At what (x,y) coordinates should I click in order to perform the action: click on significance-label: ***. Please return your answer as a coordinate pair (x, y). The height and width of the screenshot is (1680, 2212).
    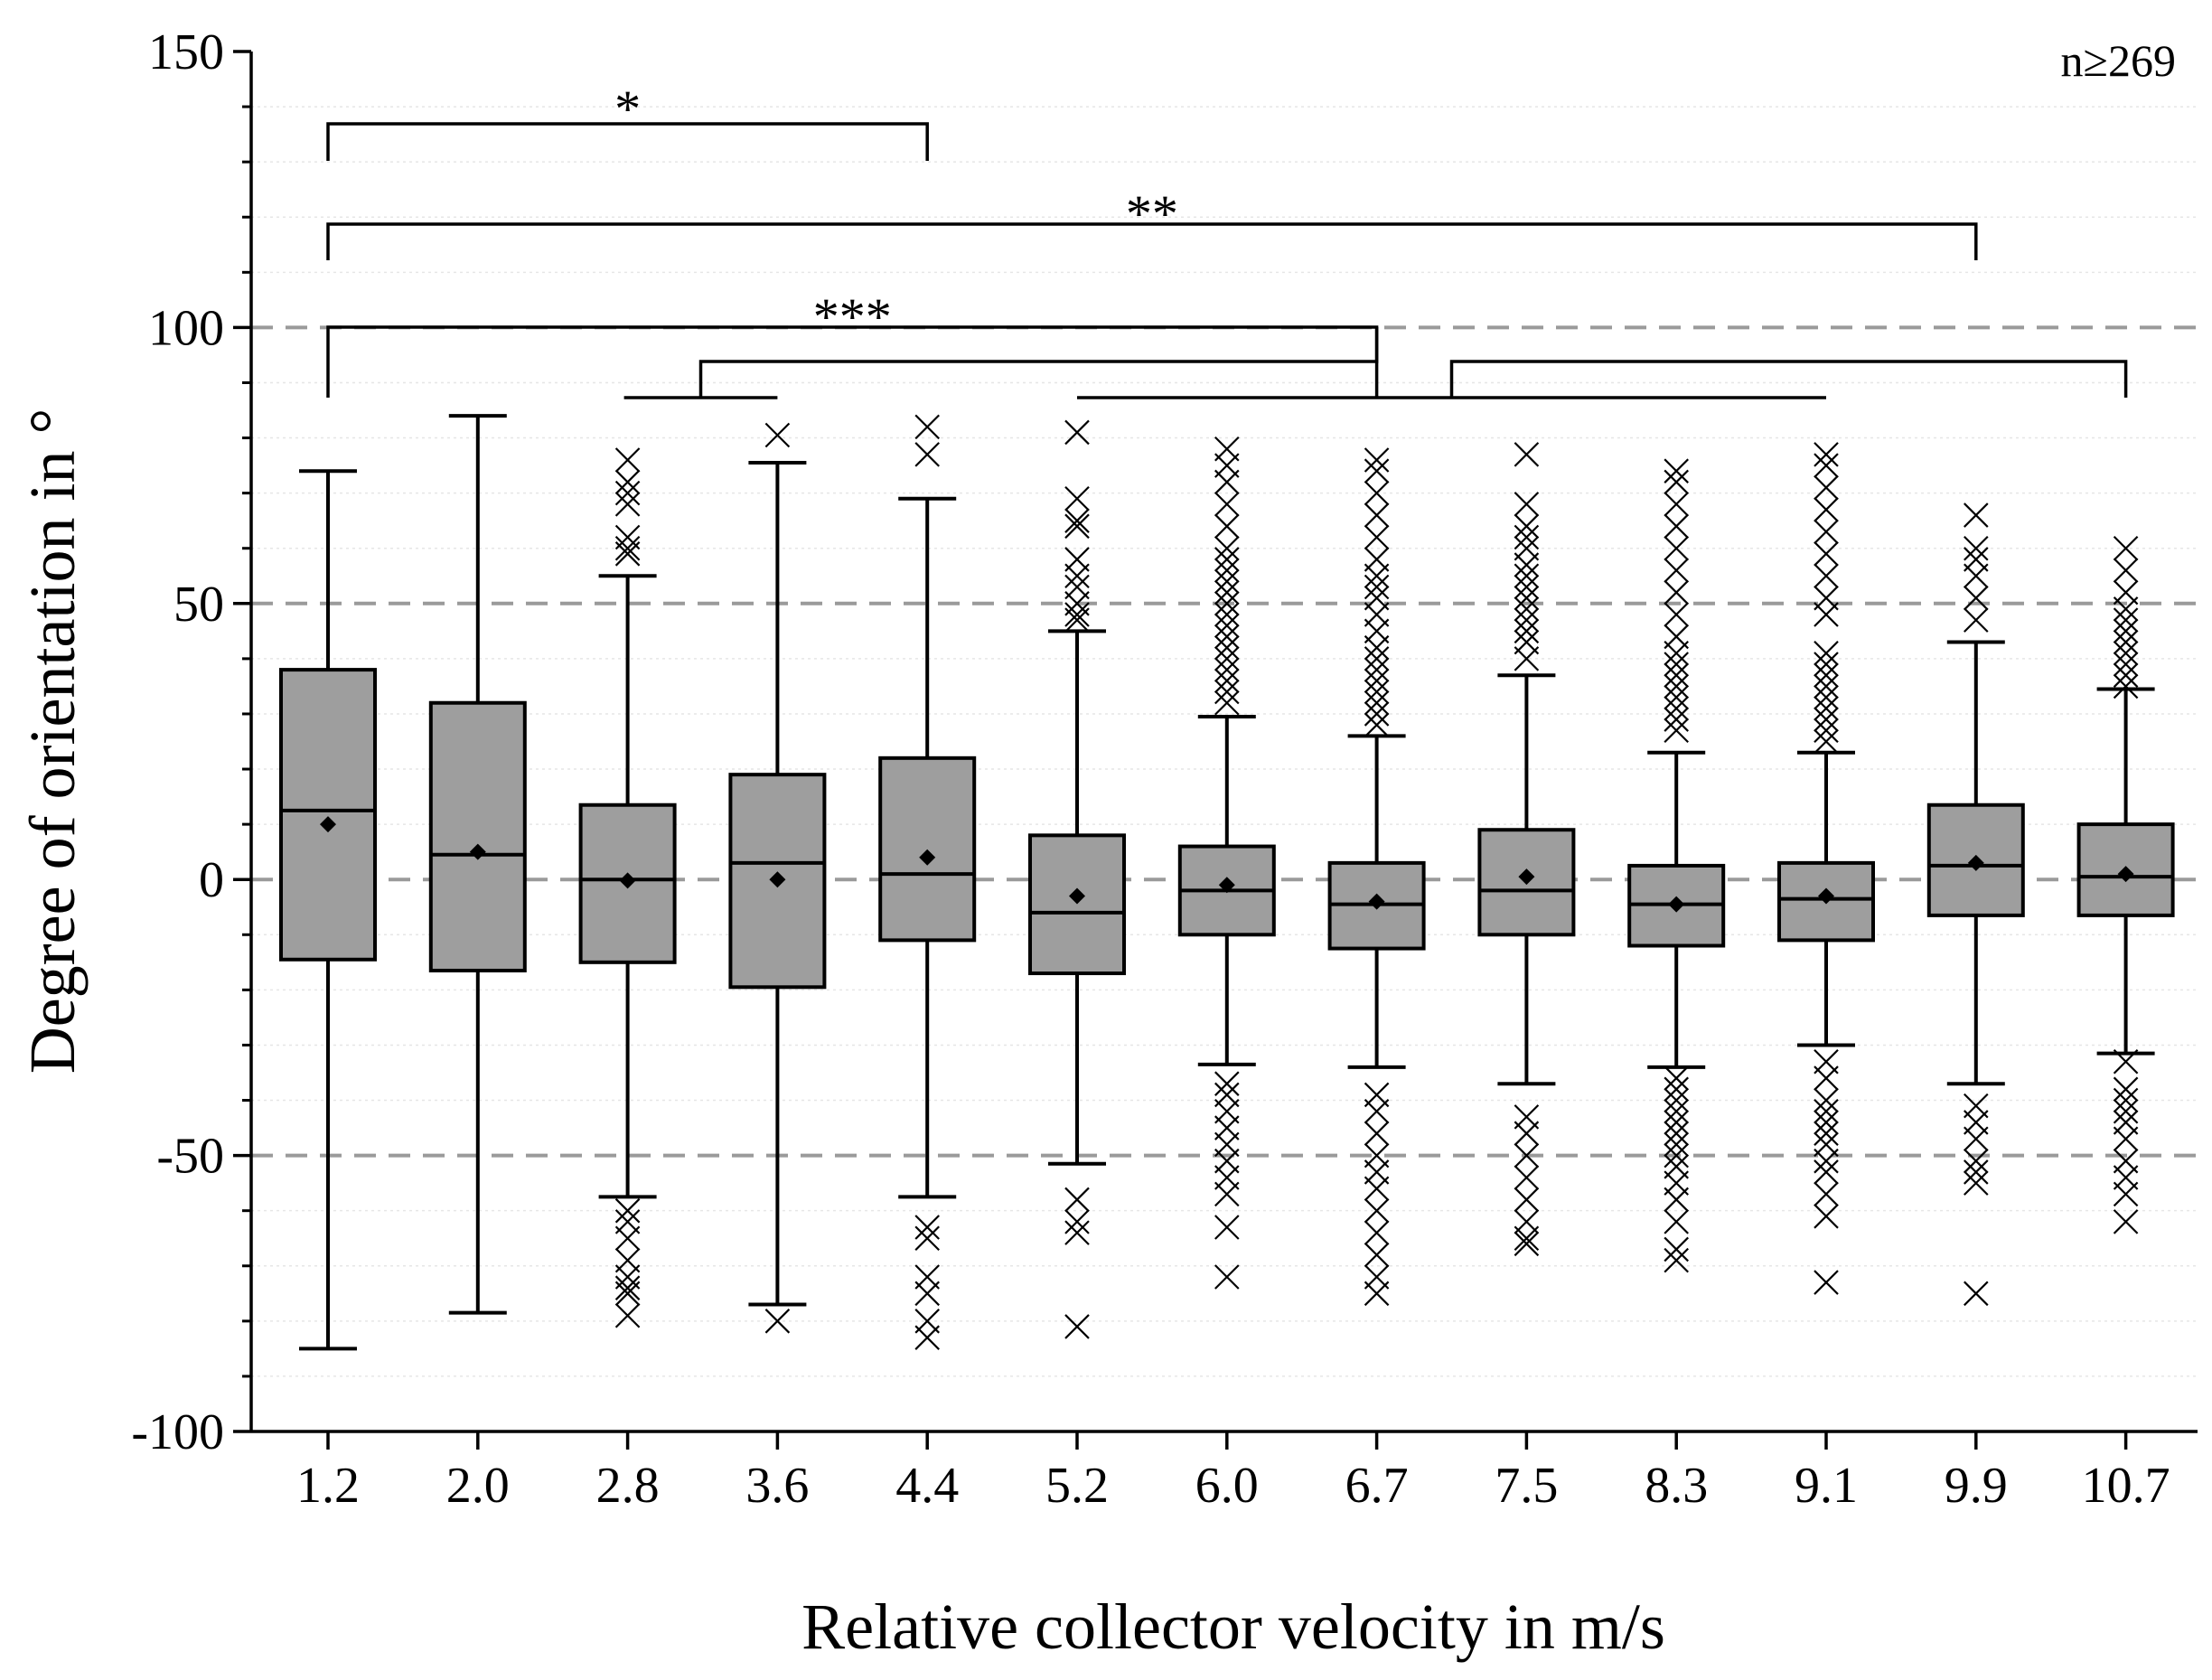
    Looking at the image, I should click on (852, 316).